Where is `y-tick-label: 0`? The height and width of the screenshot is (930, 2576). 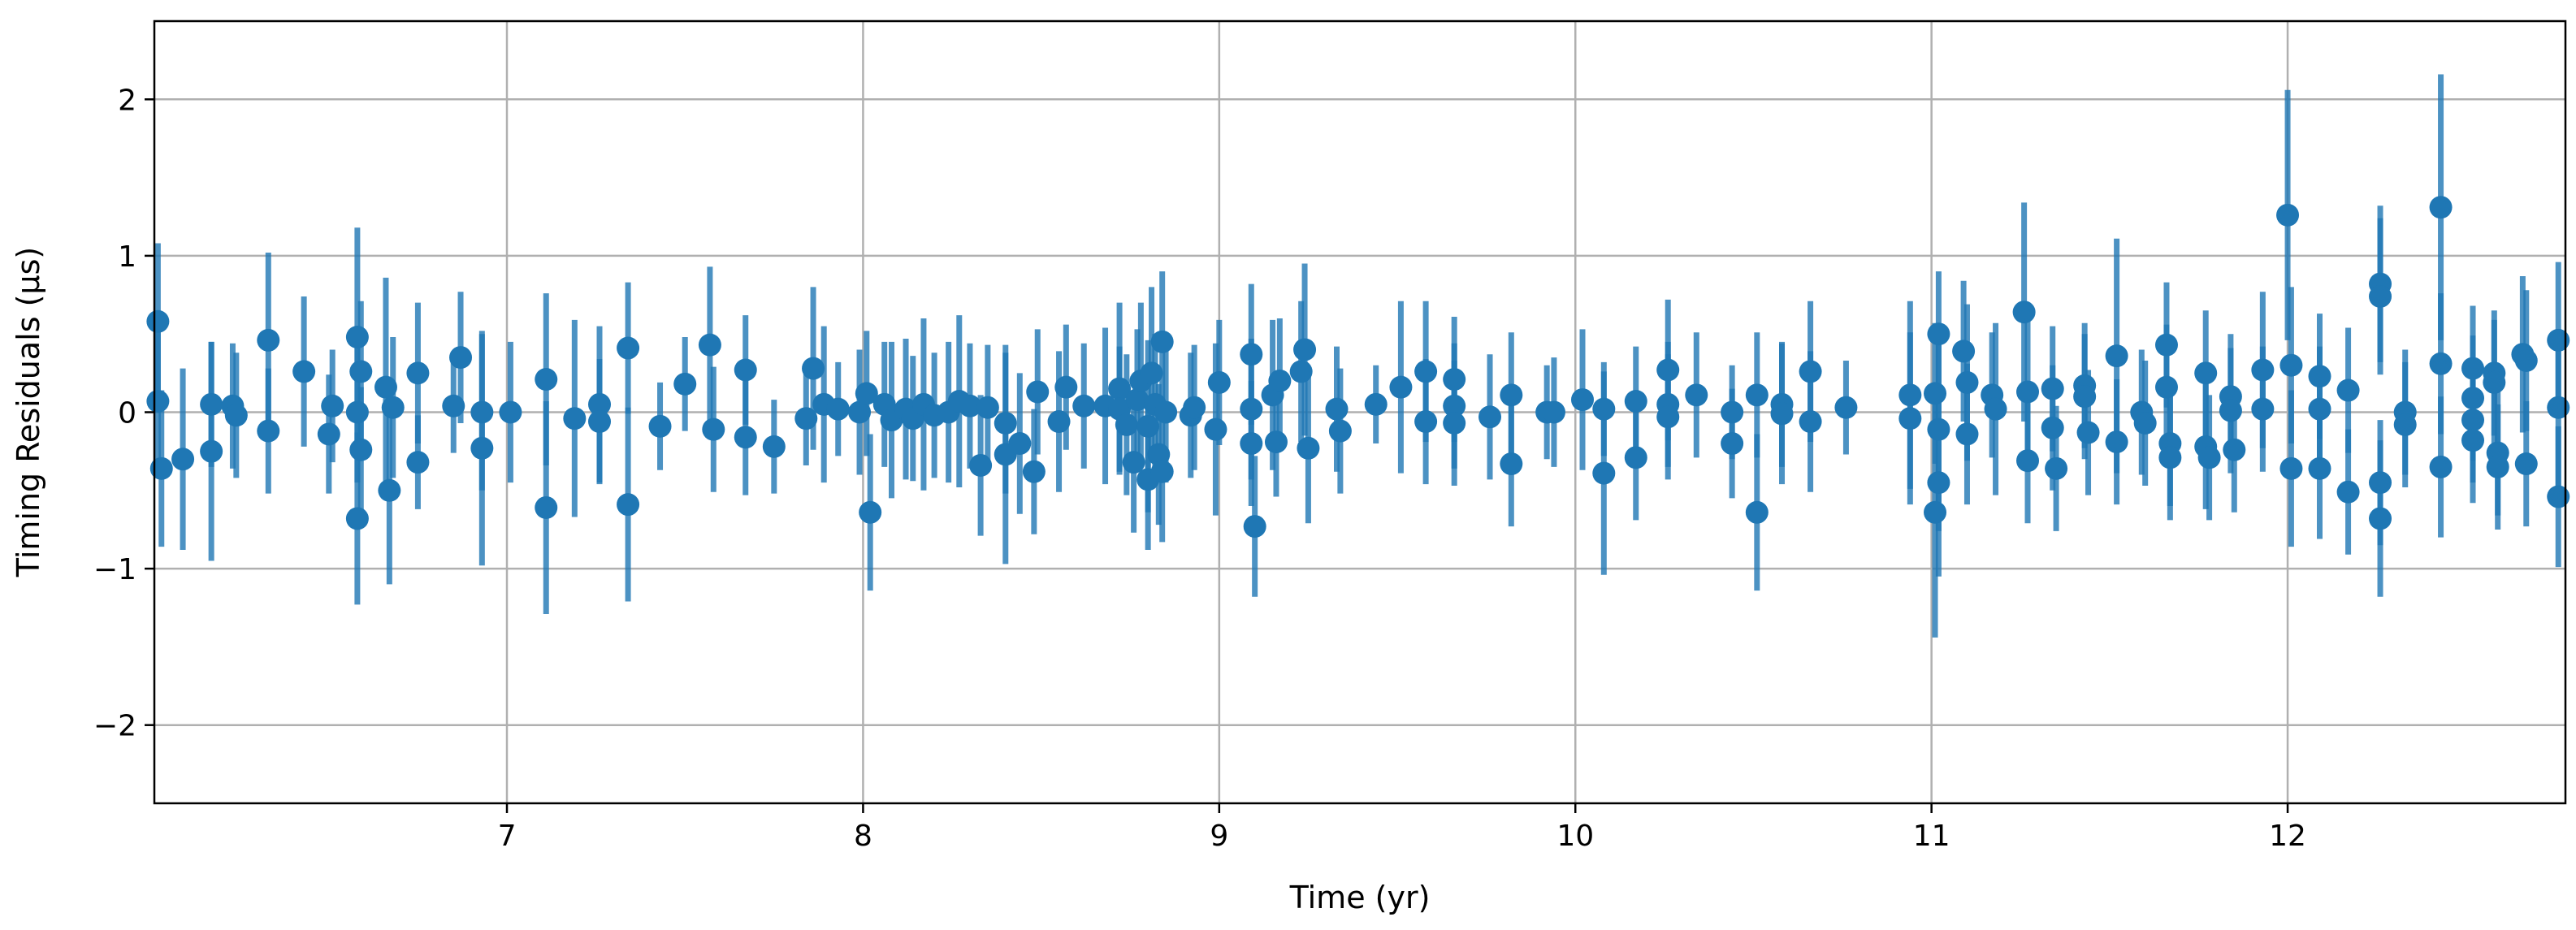 y-tick-label: 0 is located at coordinates (127, 413).